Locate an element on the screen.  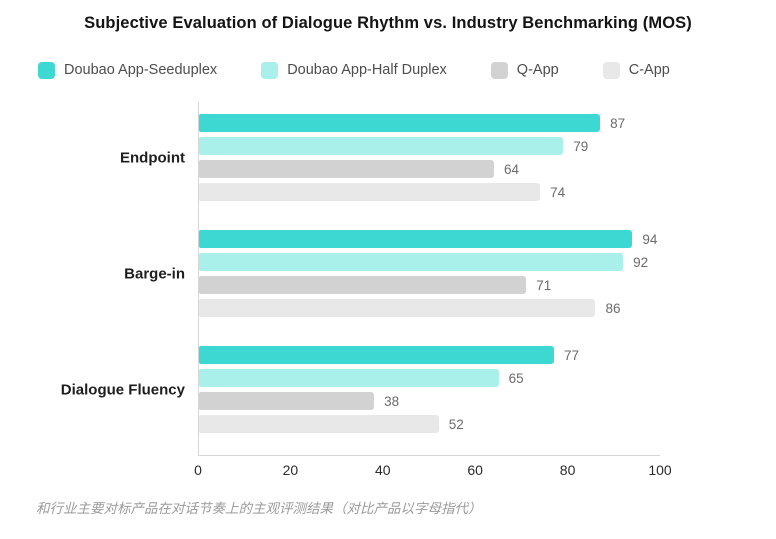
bar-value-label: 65 is located at coordinates (516, 378).